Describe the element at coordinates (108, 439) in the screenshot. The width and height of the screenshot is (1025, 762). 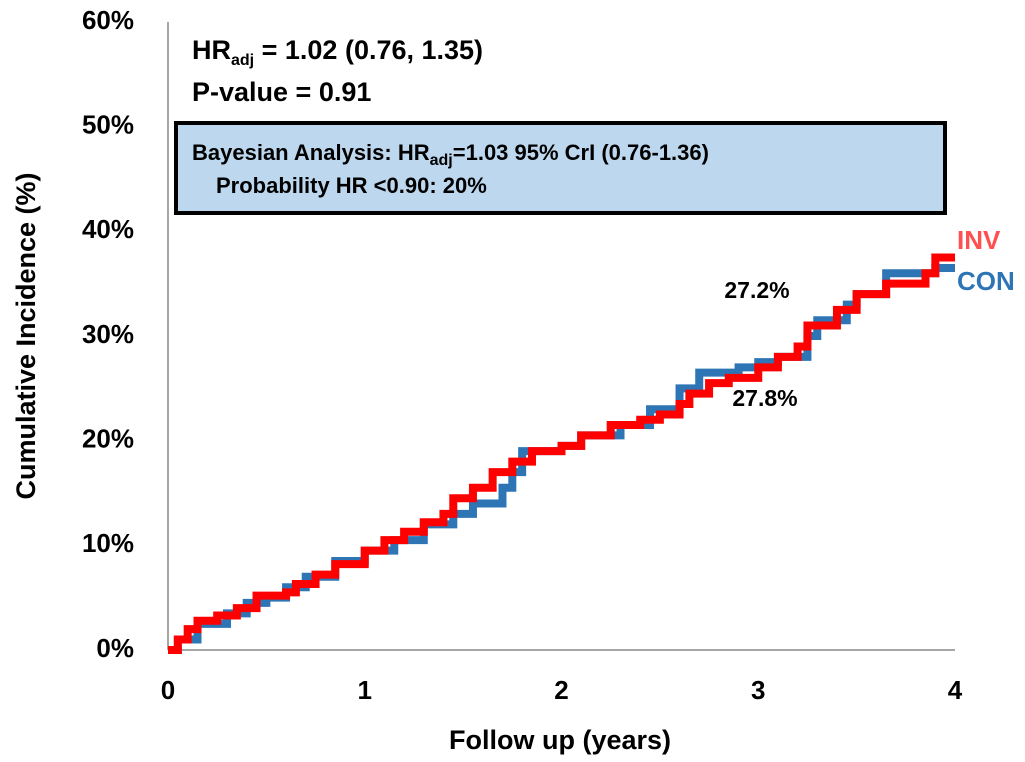
I see `y-tick-label: 20%` at that location.